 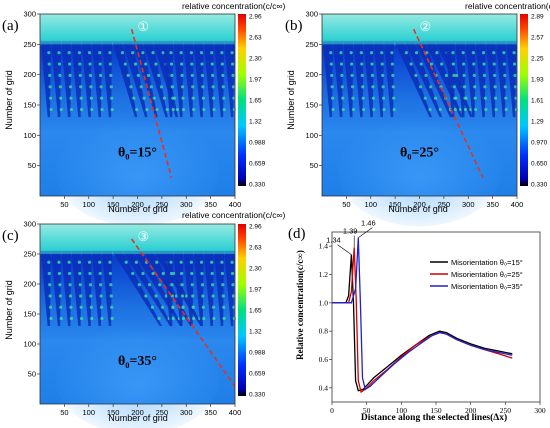 I want to click on y-tick-label: 250, so click(x=29, y=254).